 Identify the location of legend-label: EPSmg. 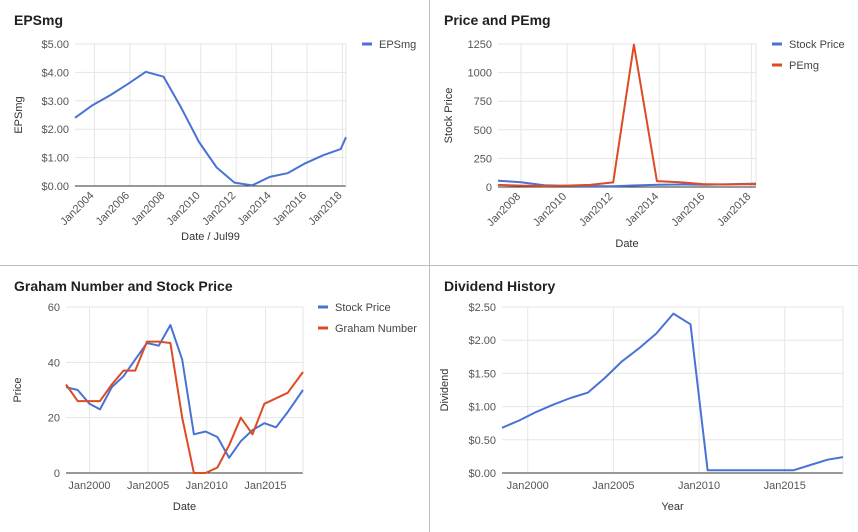
(397, 45).